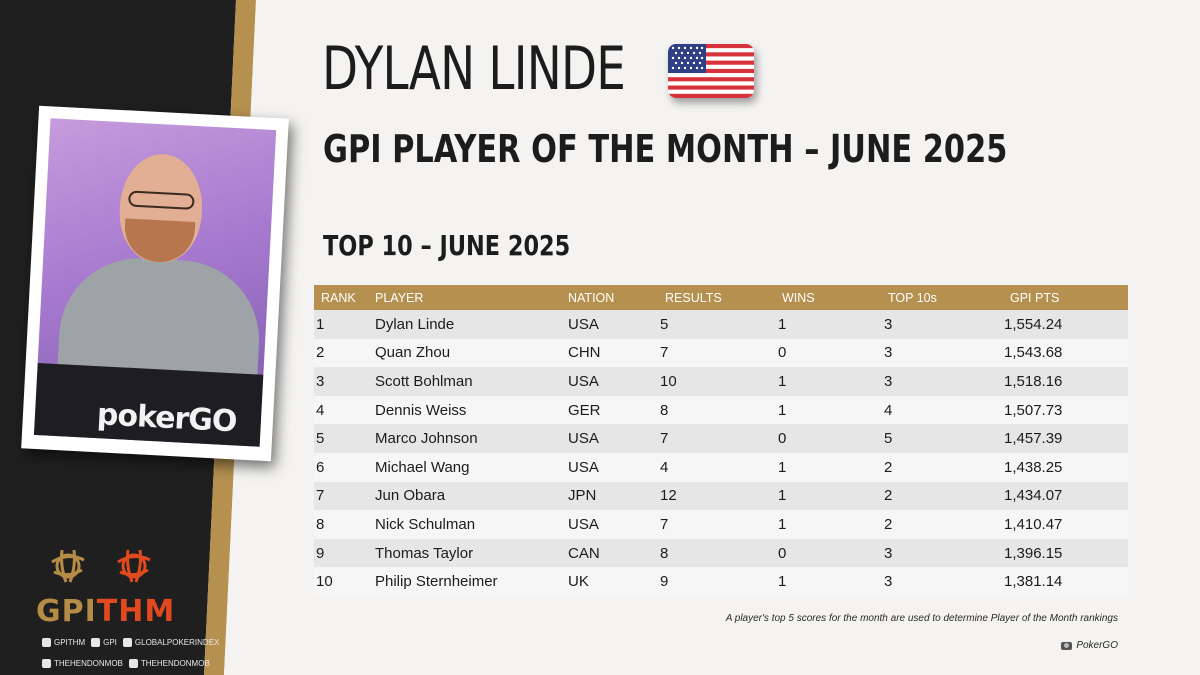  What do you see at coordinates (798, 297) in the screenshot?
I see `column-header-wins: WINS` at bounding box center [798, 297].